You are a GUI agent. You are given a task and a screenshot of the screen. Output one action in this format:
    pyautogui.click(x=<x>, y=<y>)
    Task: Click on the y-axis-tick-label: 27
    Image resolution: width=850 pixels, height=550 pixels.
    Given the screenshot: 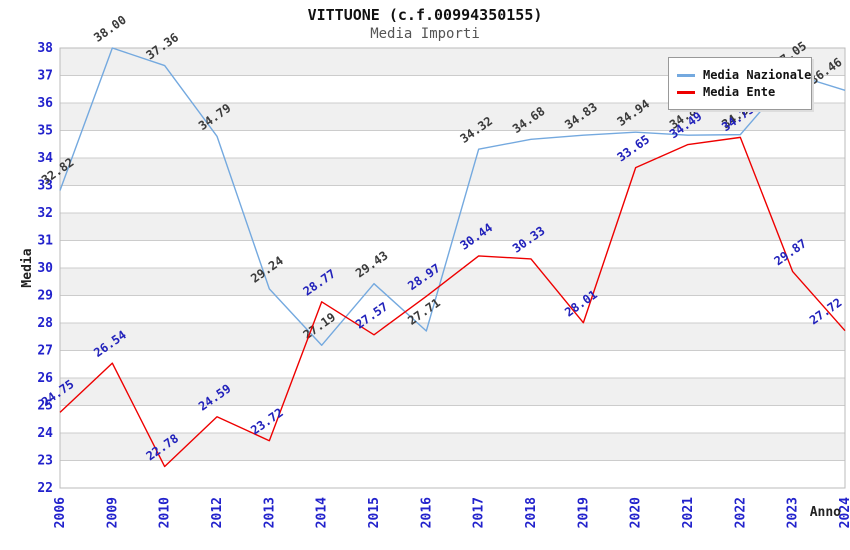 What is the action you would take?
    pyautogui.click(x=45, y=351)
    